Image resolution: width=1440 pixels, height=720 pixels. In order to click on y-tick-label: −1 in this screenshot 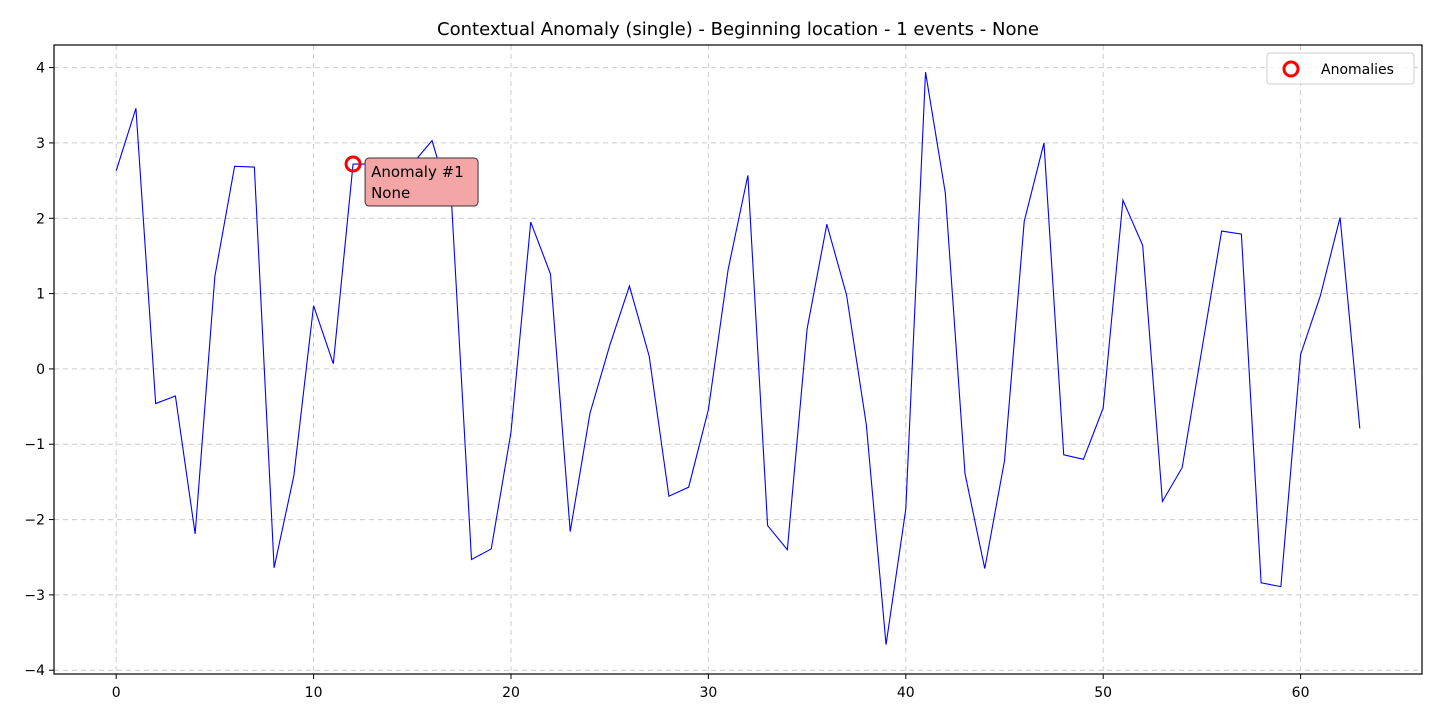, I will do `click(34, 445)`.